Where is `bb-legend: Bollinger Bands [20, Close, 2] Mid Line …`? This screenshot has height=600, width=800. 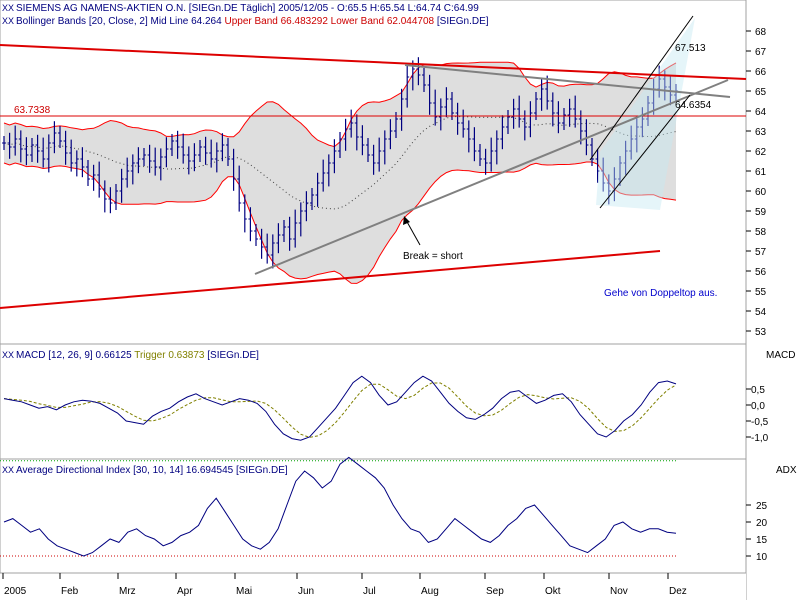
bb-legend: Bollinger Bands [20, Close, 2] Mid Line … is located at coordinates (252, 21).